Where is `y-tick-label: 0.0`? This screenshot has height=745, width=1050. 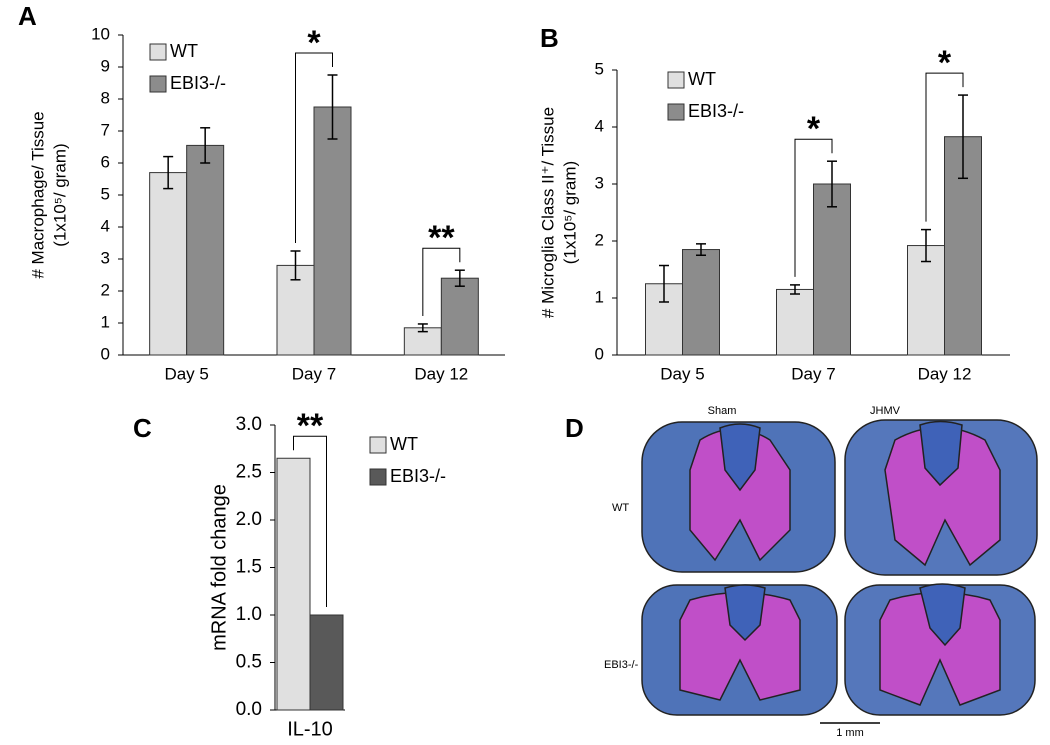
y-tick-label: 0.0 is located at coordinates (249, 709).